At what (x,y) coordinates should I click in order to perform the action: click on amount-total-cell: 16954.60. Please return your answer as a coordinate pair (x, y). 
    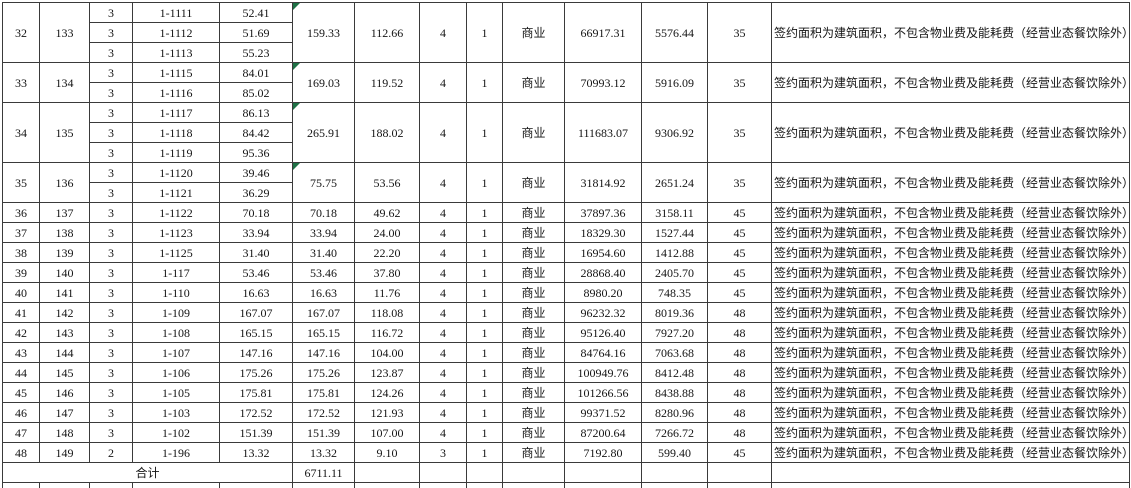
    Looking at the image, I should click on (603, 252).